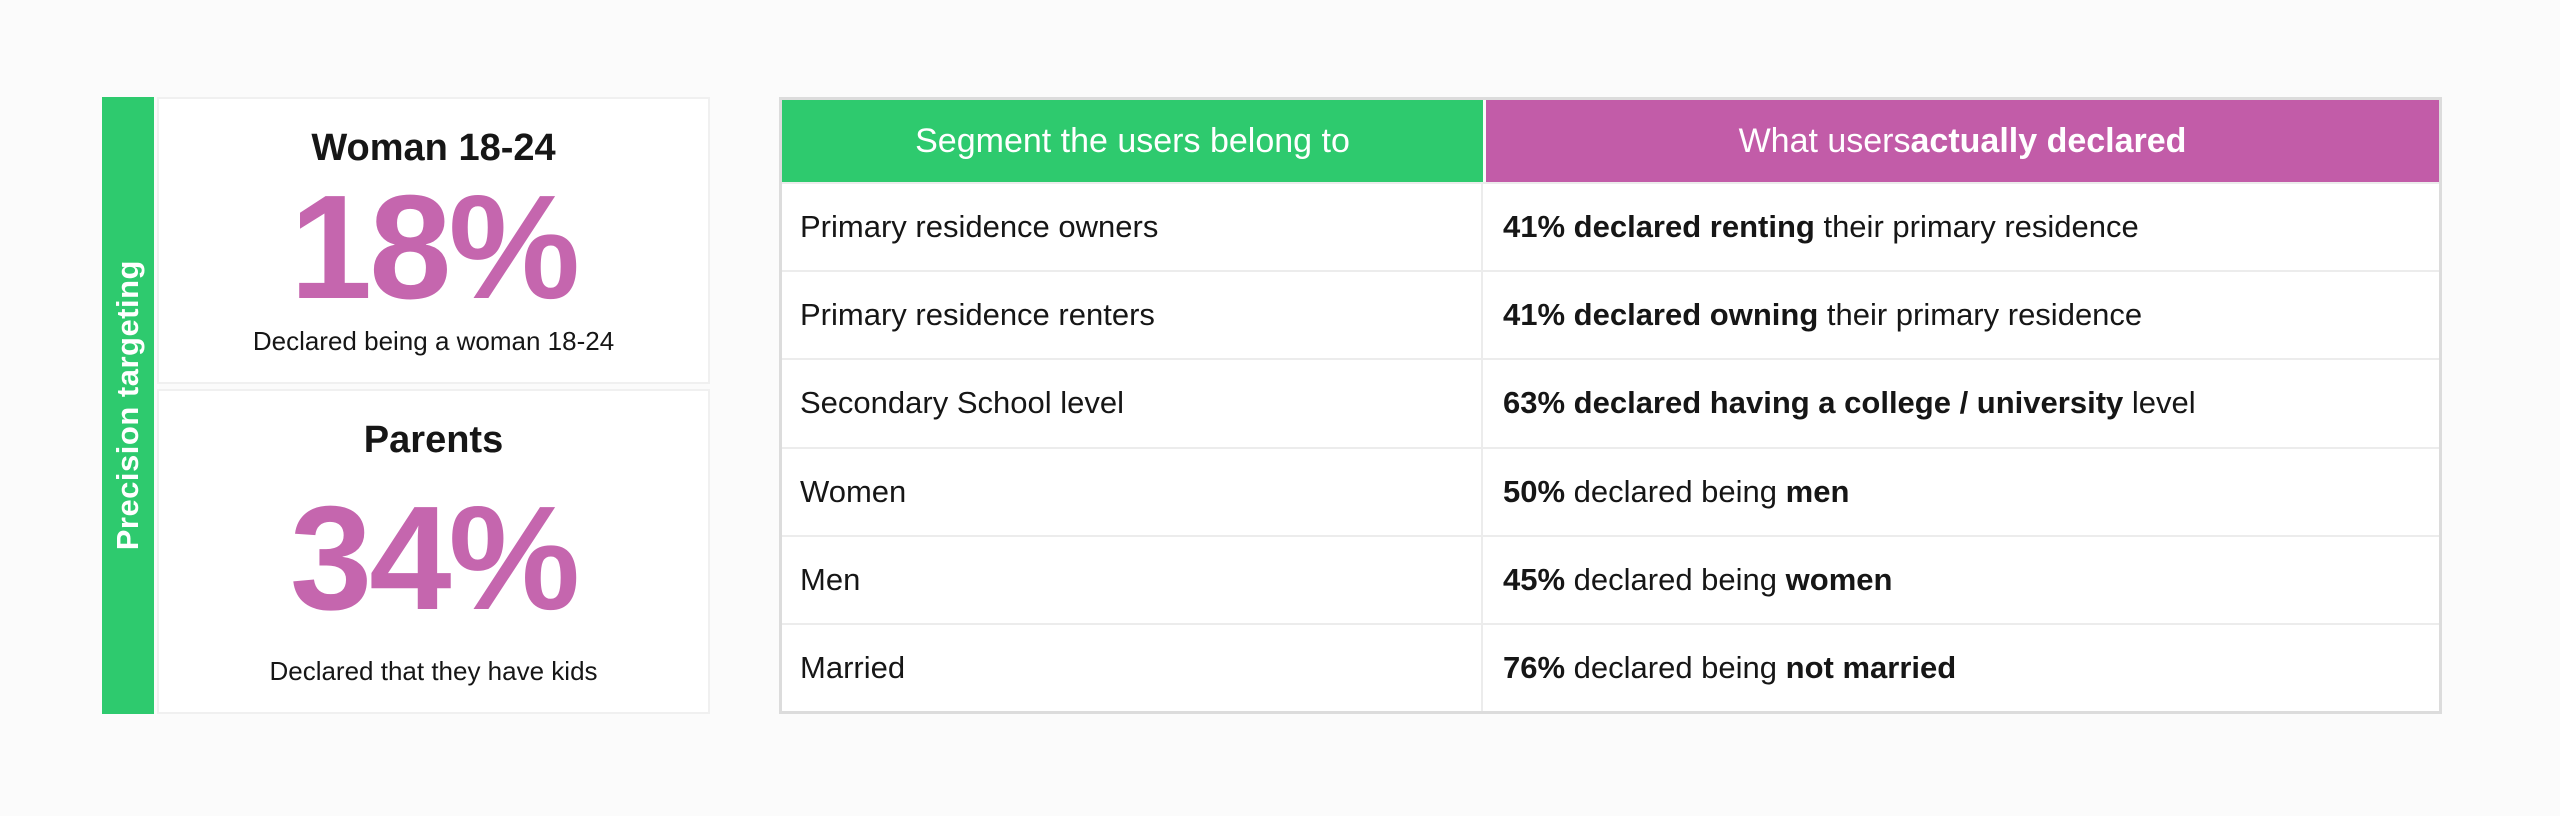 This screenshot has height=816, width=2560. Describe the element at coordinates (1132, 315) in the screenshot. I see `segment-cell: Primary residence renters` at that location.